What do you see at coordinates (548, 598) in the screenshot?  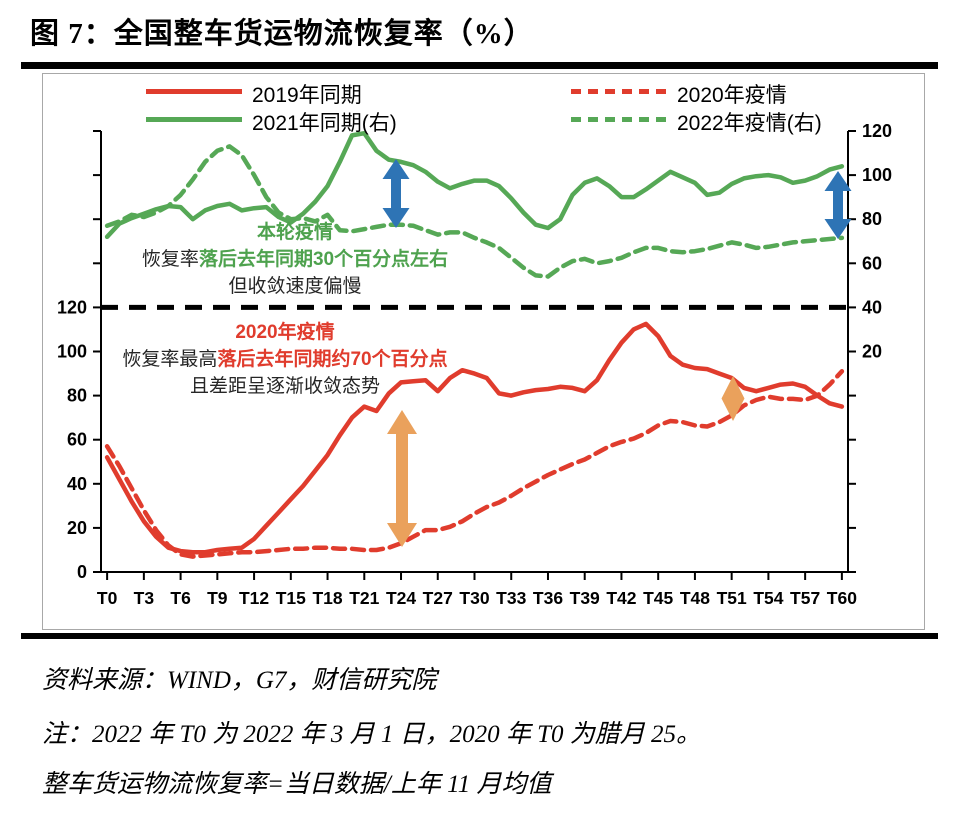 I see `svg-text: T36` at bounding box center [548, 598].